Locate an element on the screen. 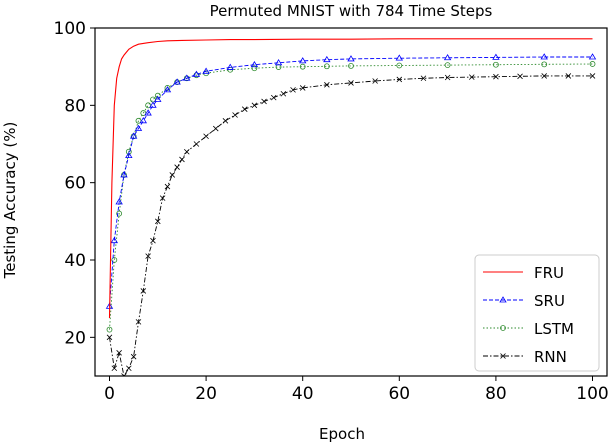 The image size is (608, 443). legend-label-sru: SRU is located at coordinates (549, 301).